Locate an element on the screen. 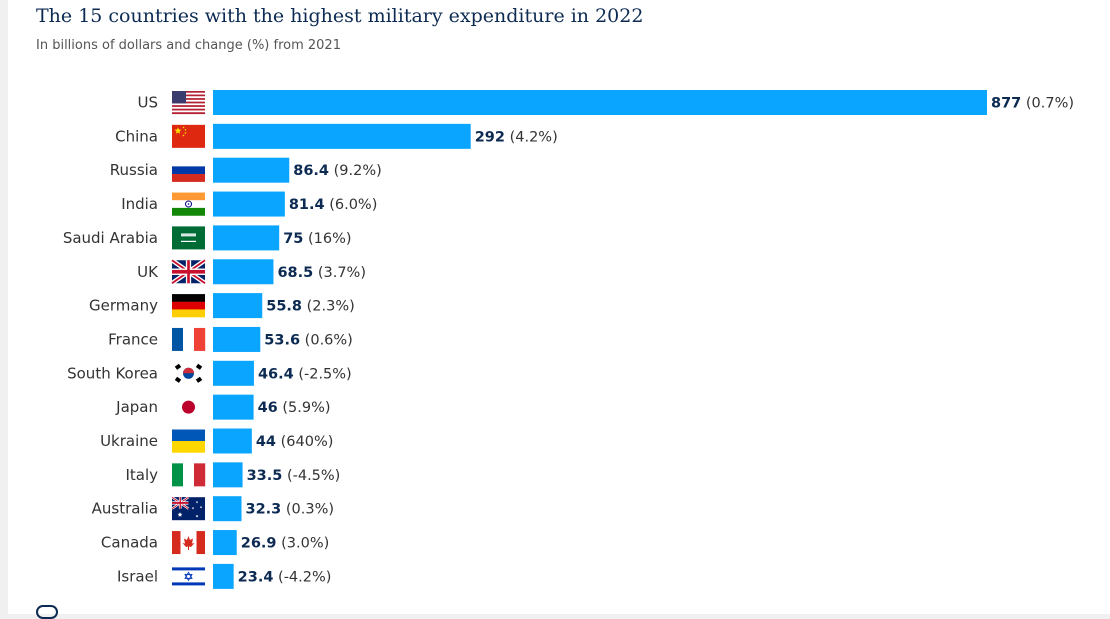 The width and height of the screenshot is (1110, 619). change-label-uk: (3.7%) is located at coordinates (339, 273).